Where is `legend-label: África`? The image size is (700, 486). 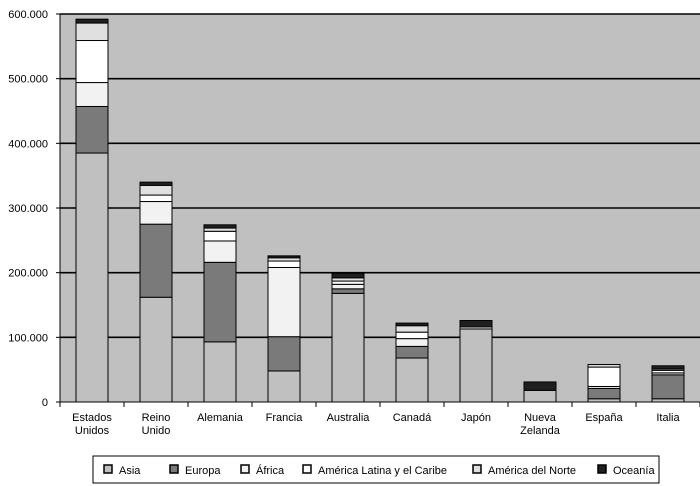
legend-label: África is located at coordinates (270, 470).